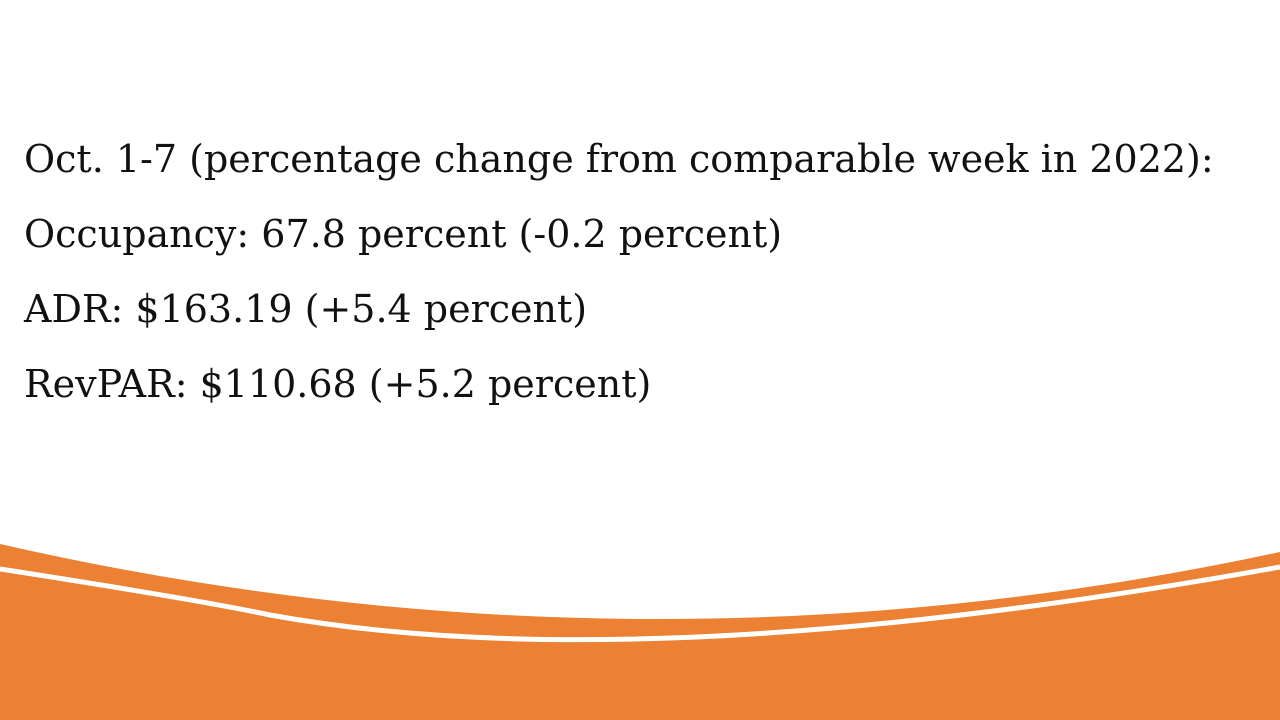 The image size is (1280, 720). I want to click on adr-line: ADR: $163.19 (+5.4 percent), so click(306, 309).